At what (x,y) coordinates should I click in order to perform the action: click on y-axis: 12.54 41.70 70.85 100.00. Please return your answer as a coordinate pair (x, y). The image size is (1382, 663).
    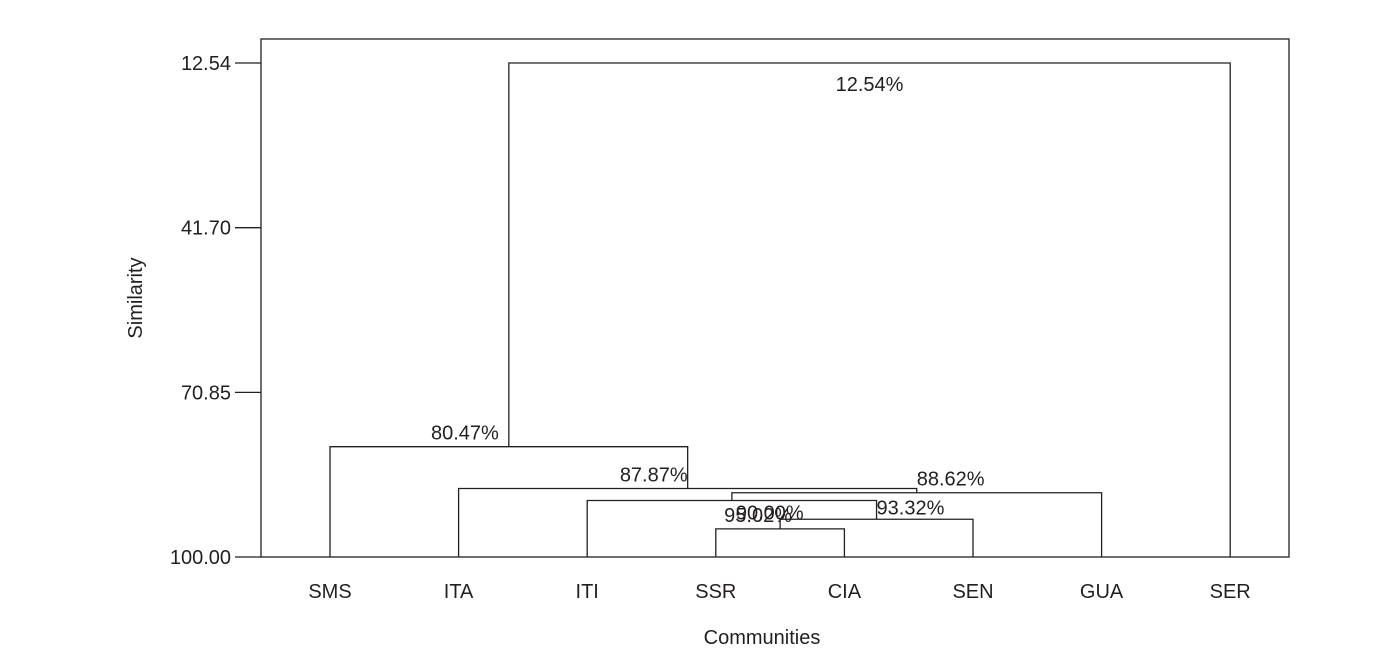
    Looking at the image, I should click on (215, 311).